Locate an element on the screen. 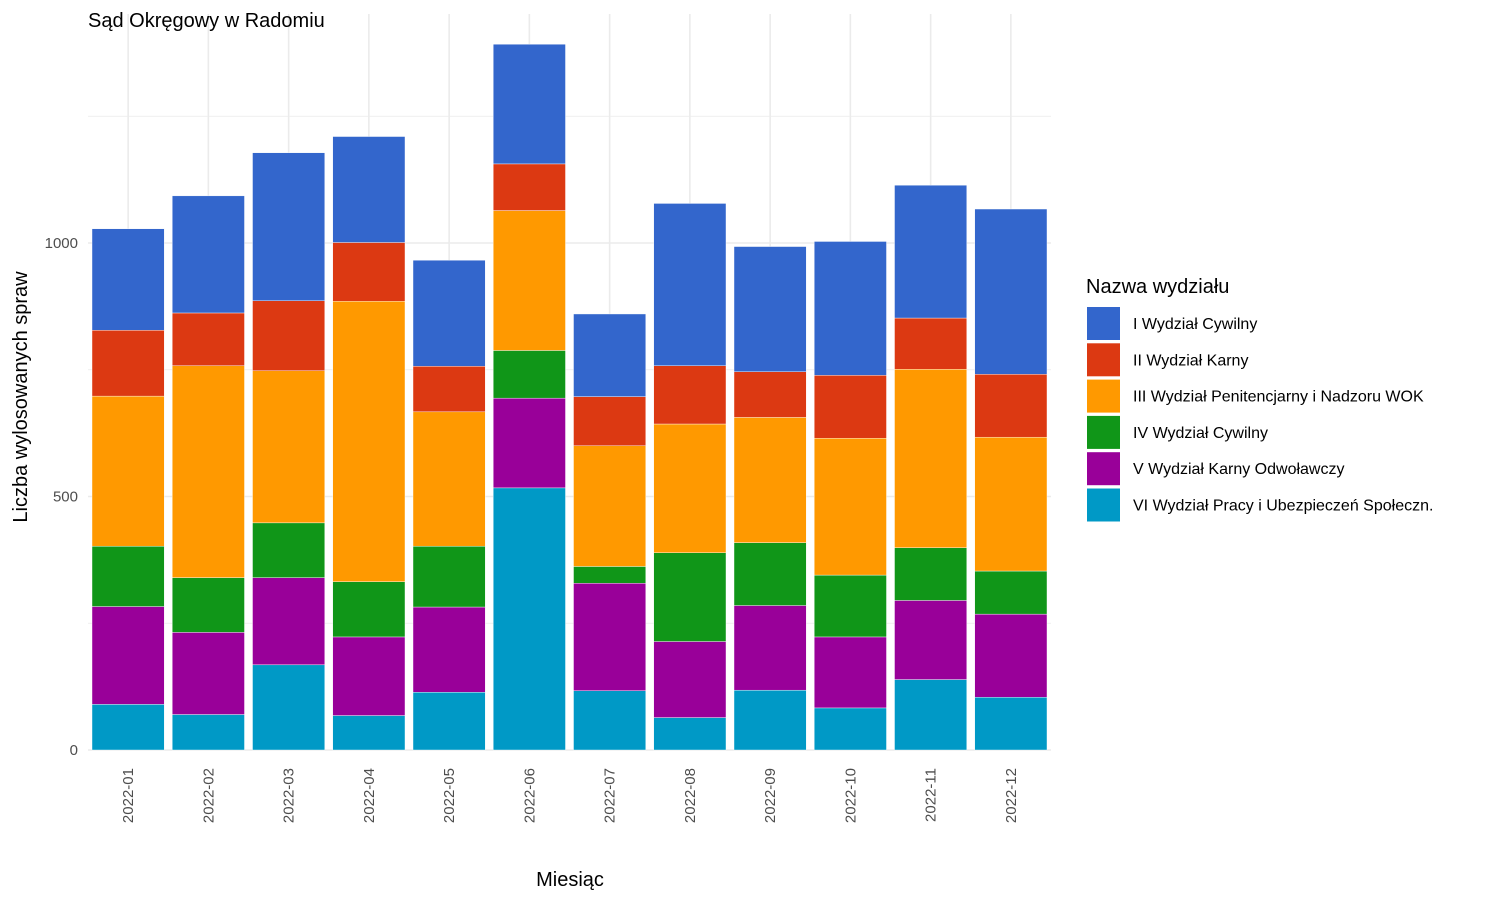 The height and width of the screenshot is (900, 1500). y-axis-ticks: 0 500 1000 is located at coordinates (61, 497).